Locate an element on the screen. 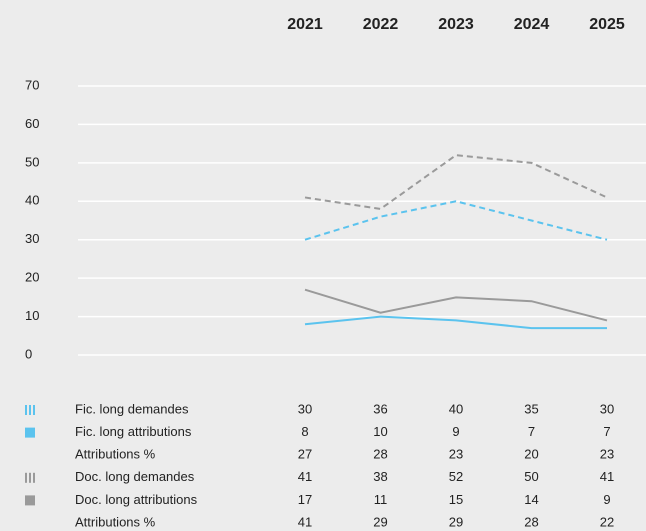 This screenshot has height=531, width=646. y-tick-label: 0 is located at coordinates (28, 353).